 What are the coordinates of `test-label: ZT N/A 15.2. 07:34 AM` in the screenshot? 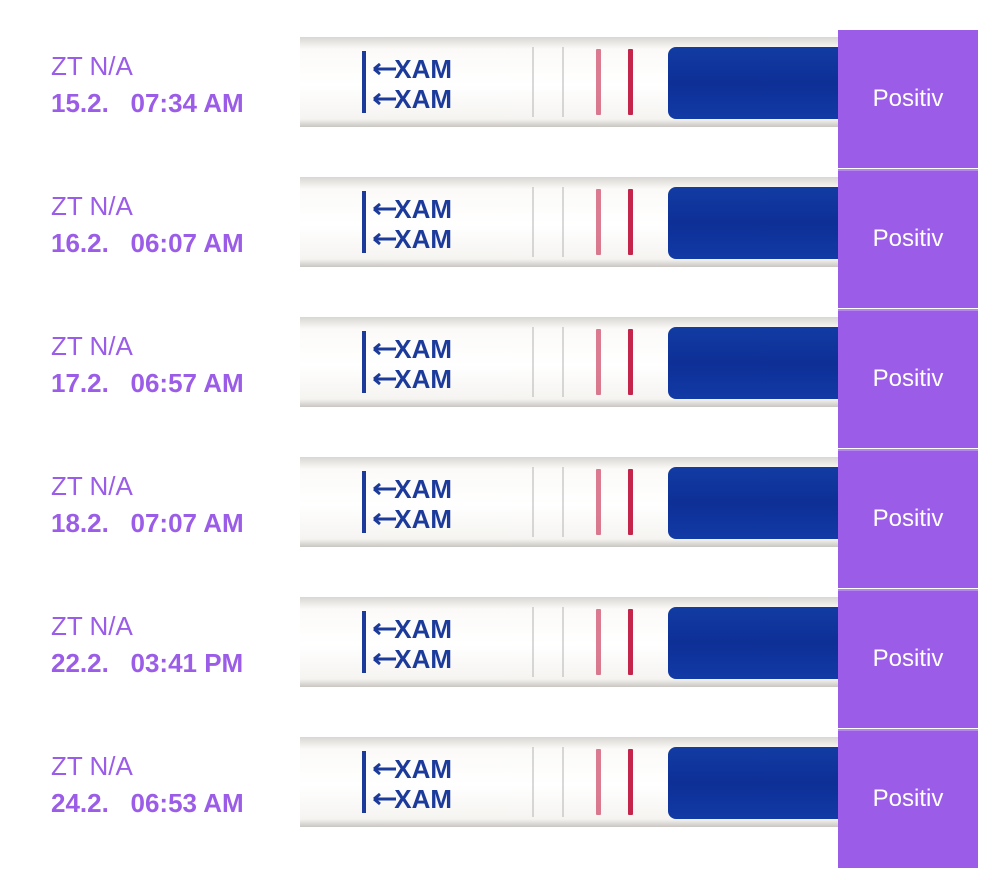 It's located at (147, 85).